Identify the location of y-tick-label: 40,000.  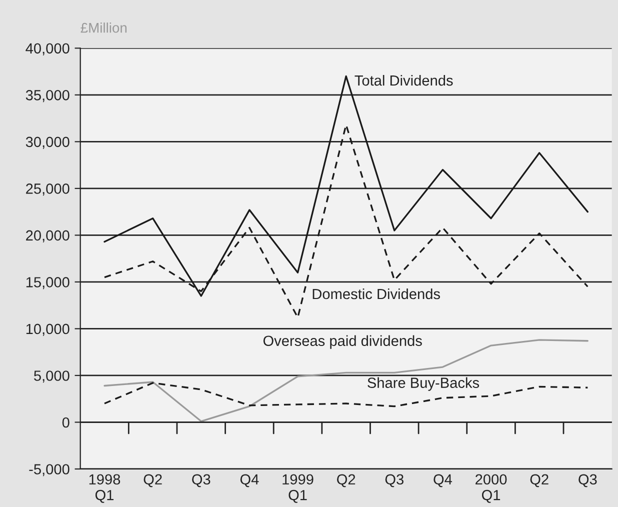
(48, 49).